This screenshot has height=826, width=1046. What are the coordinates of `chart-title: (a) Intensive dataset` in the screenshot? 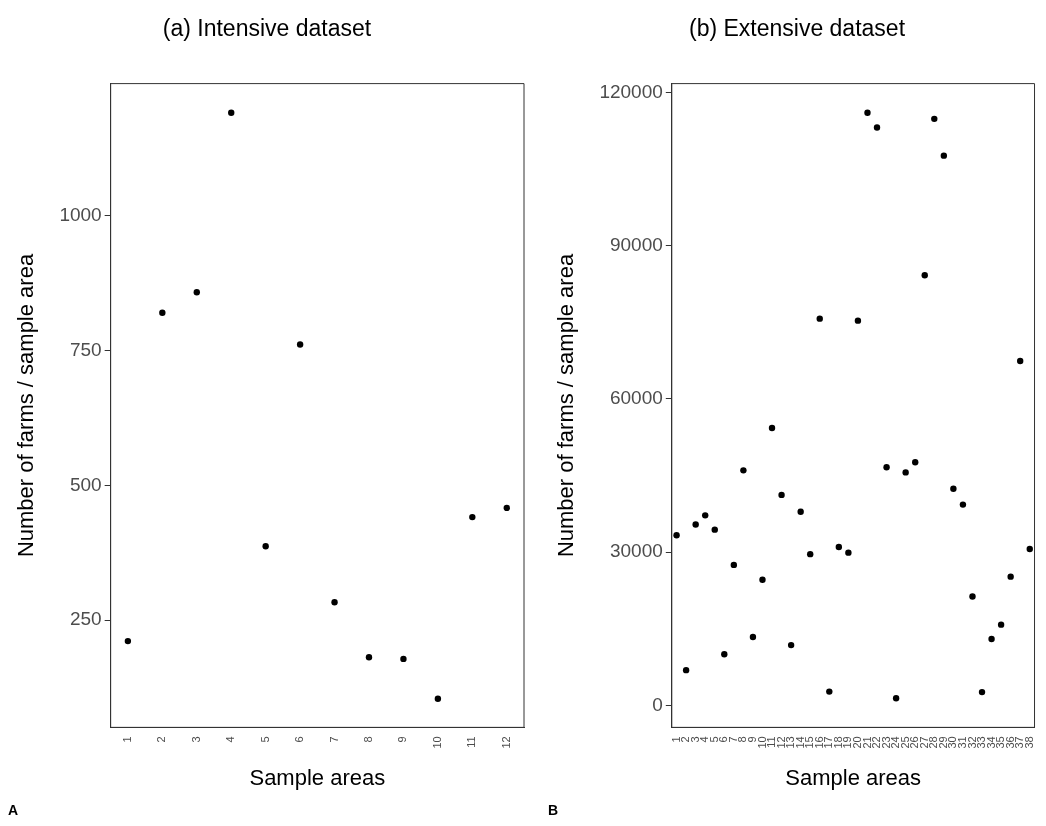 It's located at (267, 28).